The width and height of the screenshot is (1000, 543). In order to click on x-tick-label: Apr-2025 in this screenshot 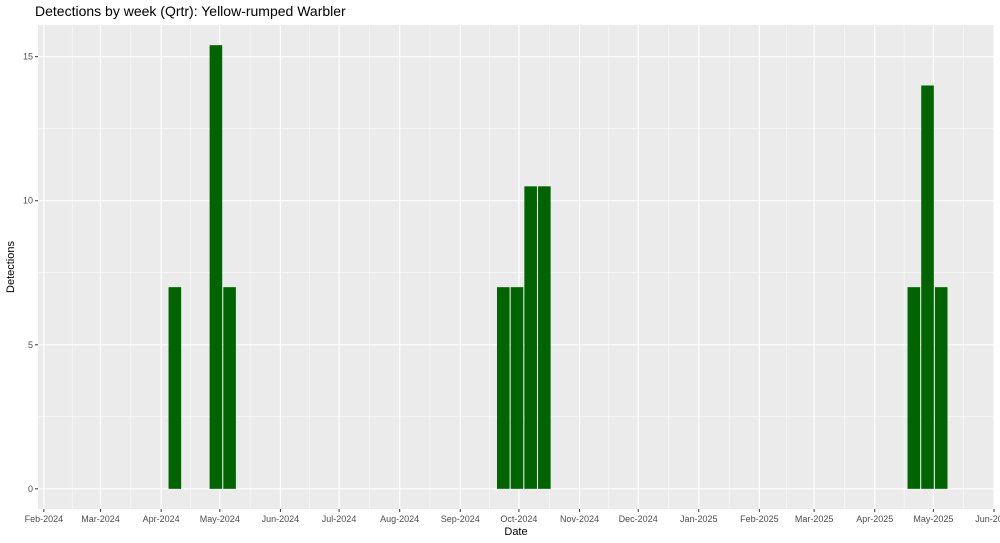, I will do `click(874, 519)`.